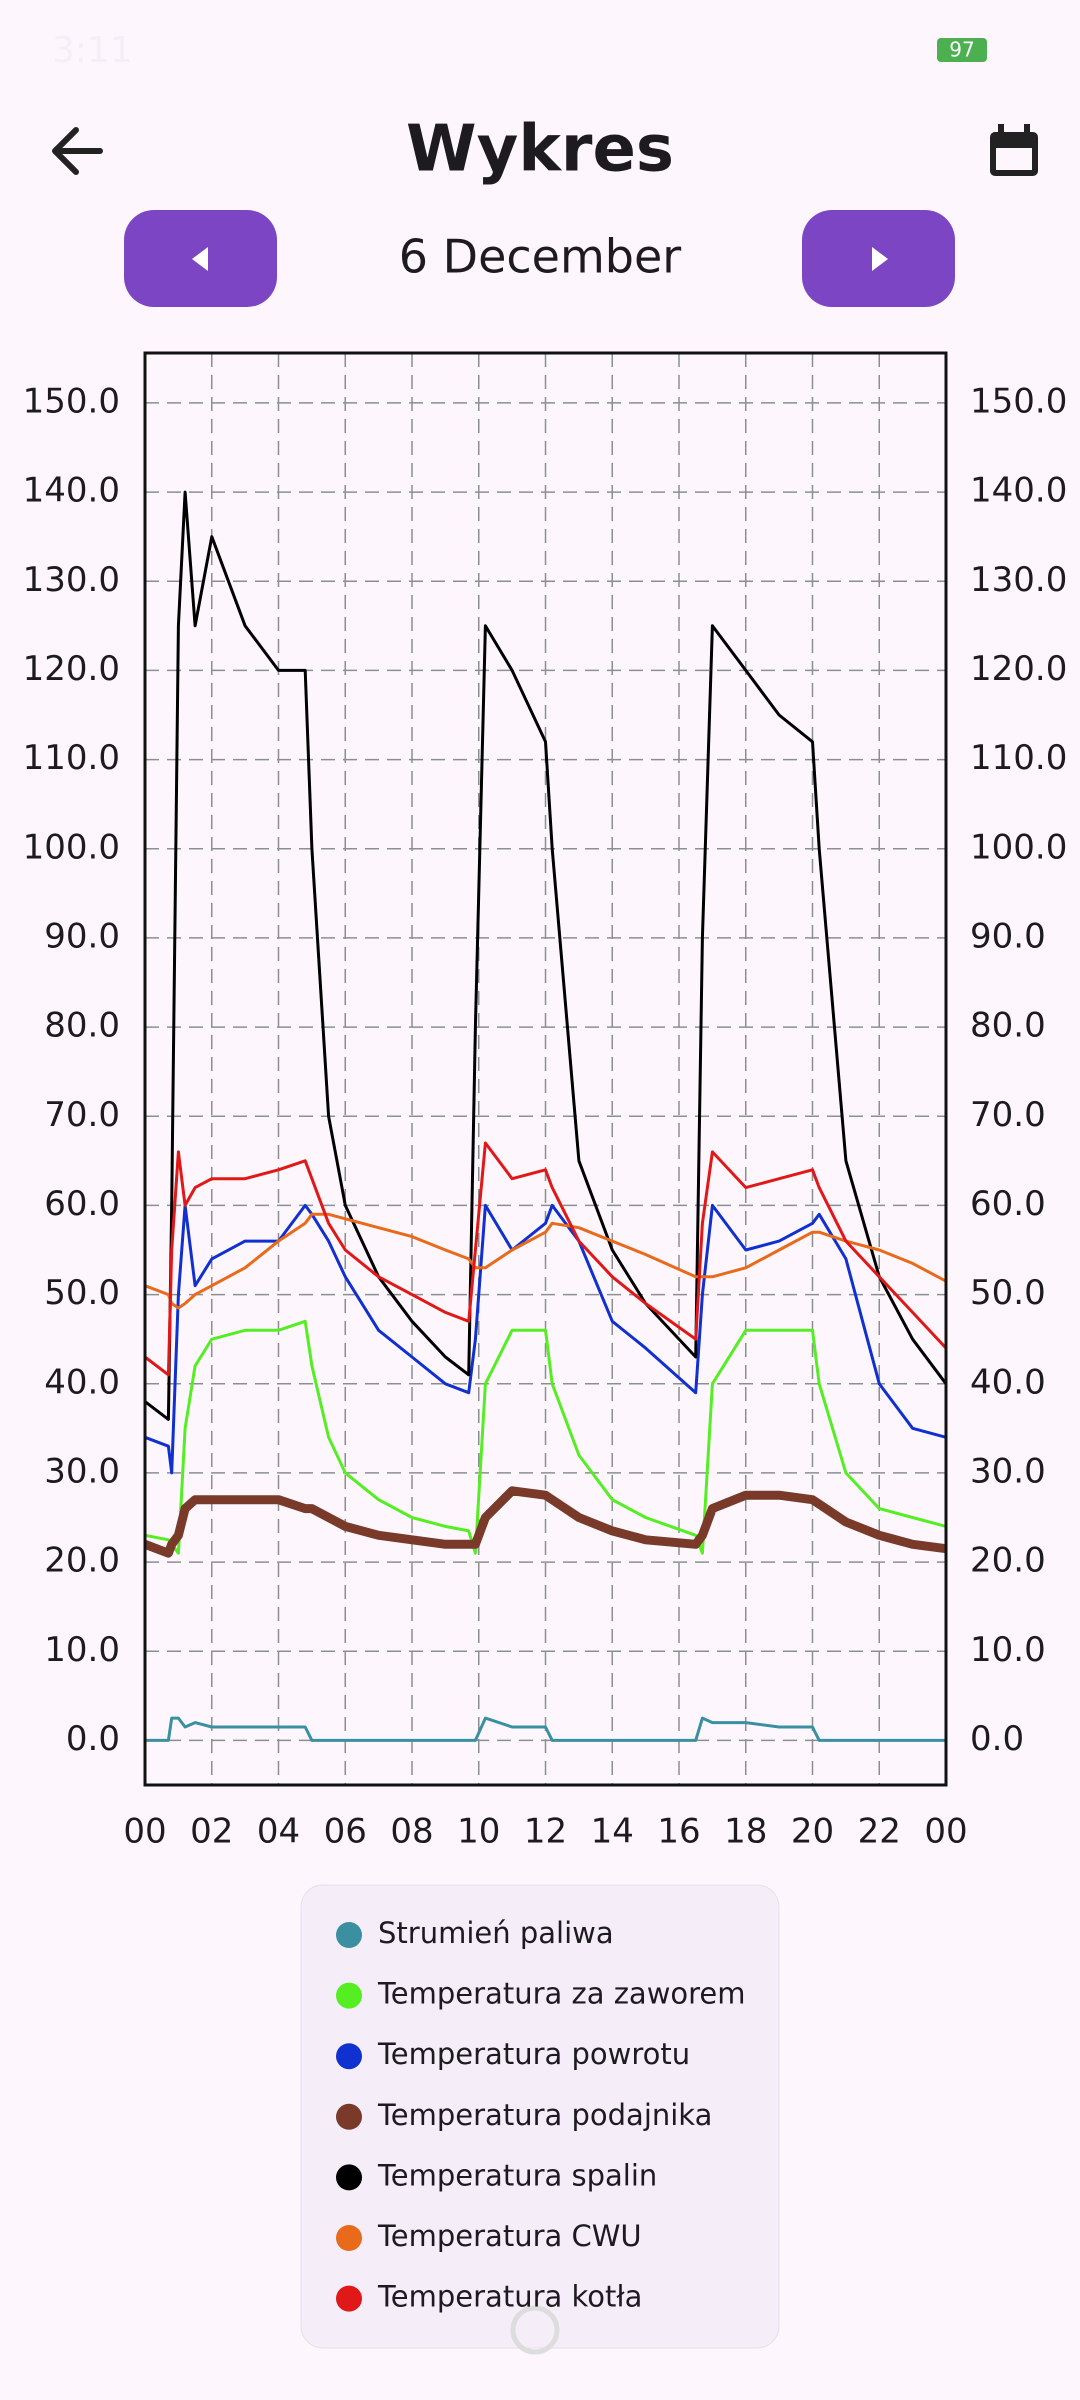  What do you see at coordinates (812, 1832) in the screenshot?
I see `x-tick-label: 20` at bounding box center [812, 1832].